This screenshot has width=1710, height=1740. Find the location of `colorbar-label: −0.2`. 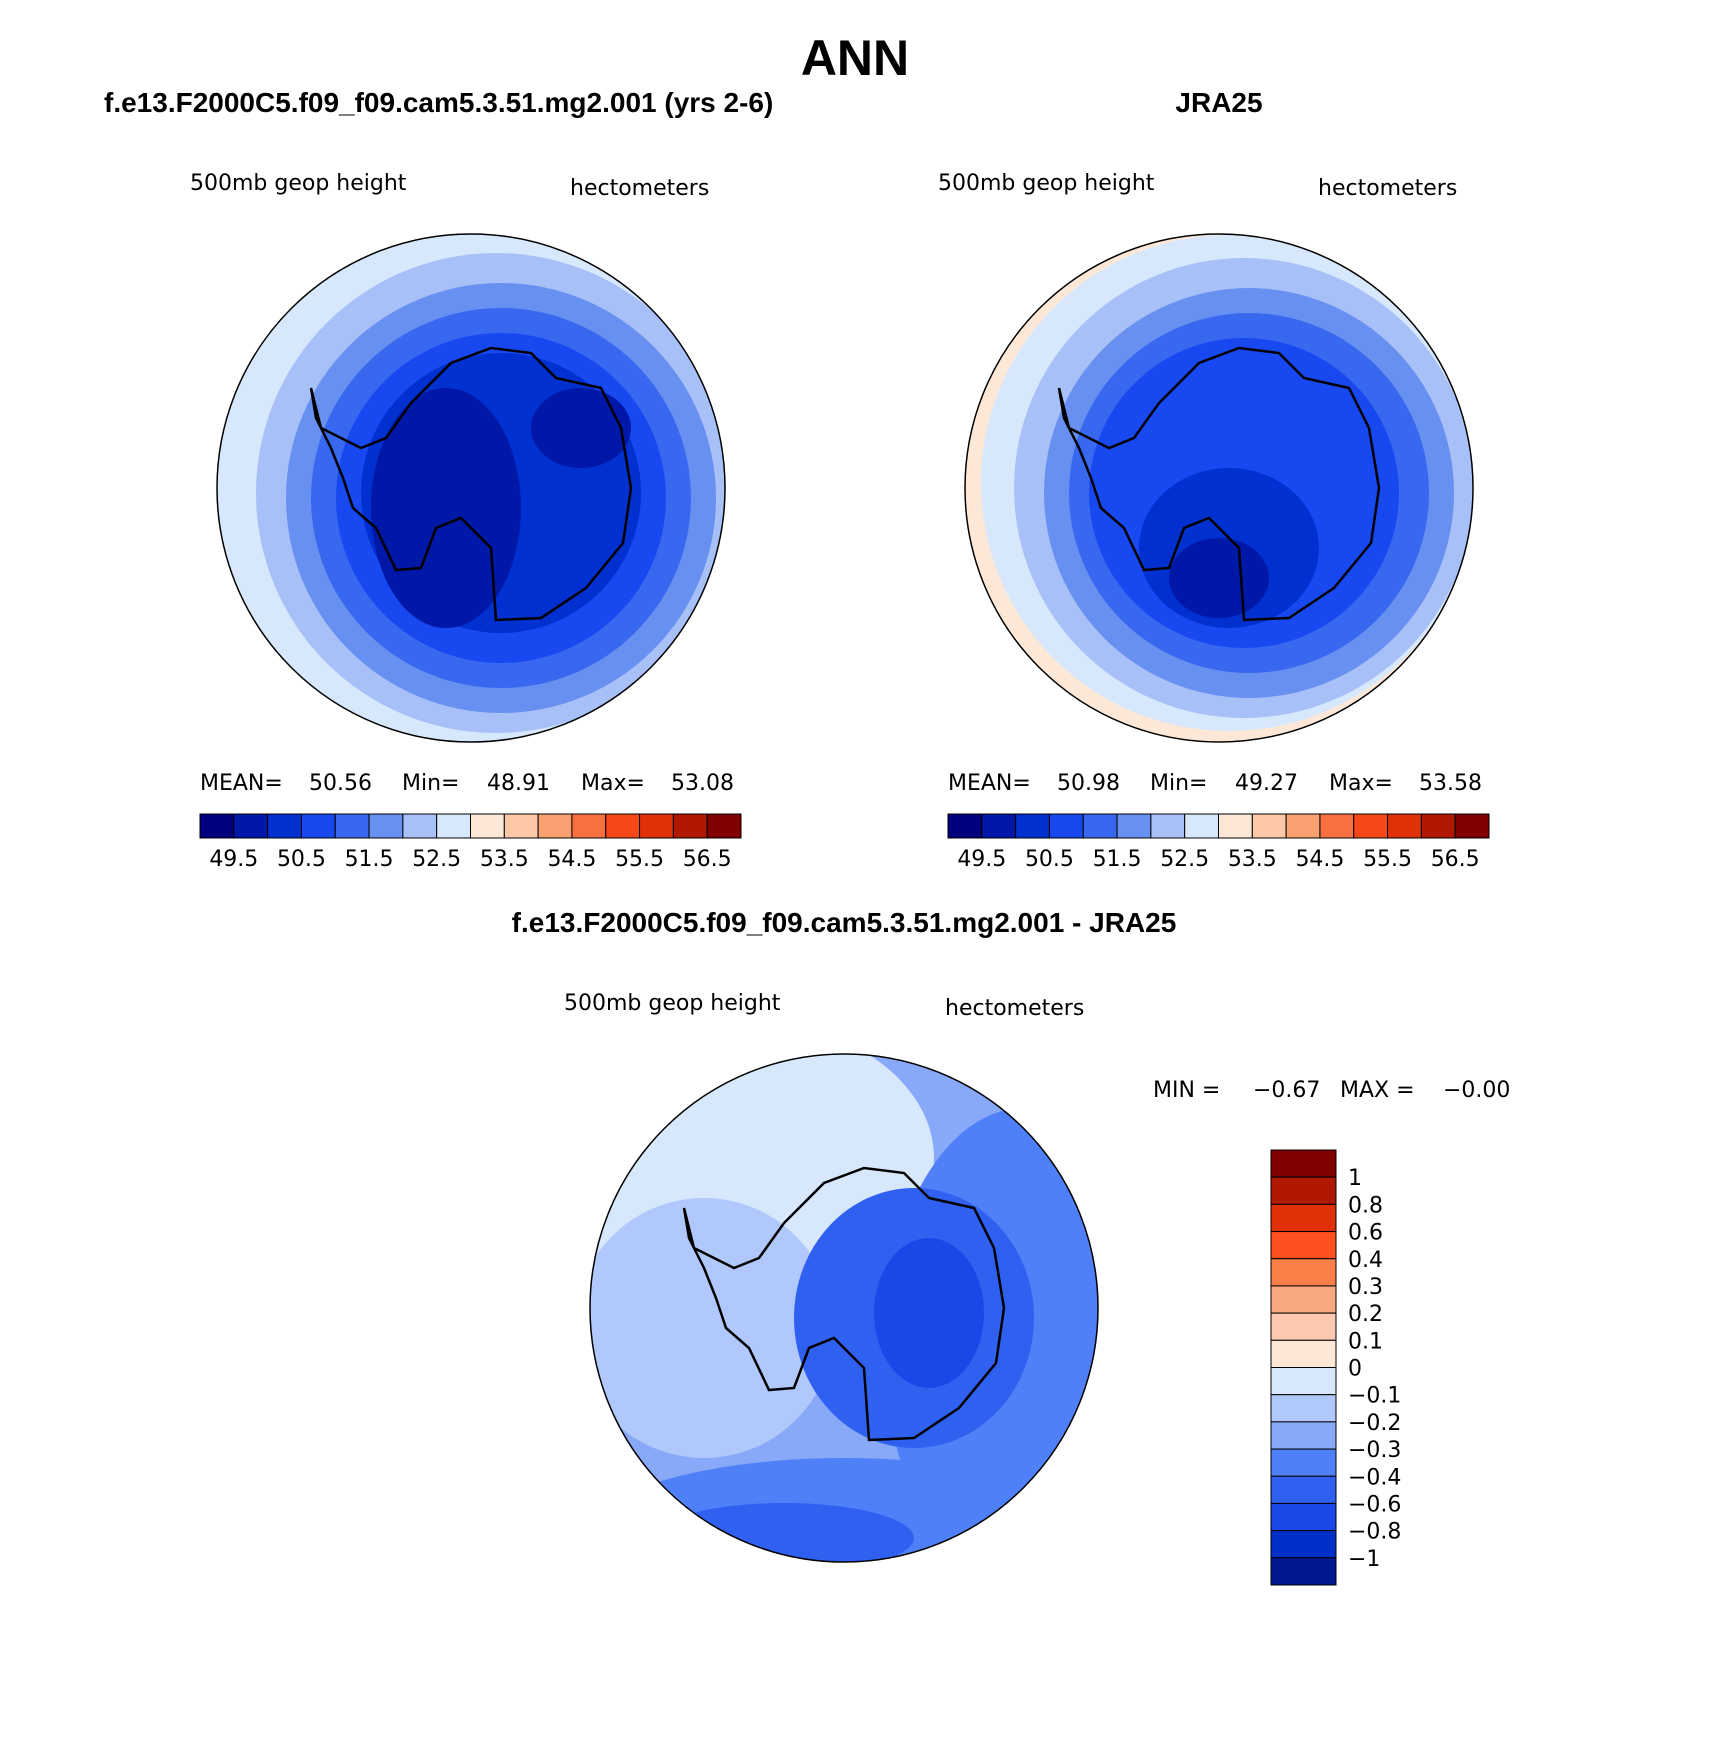

colorbar-label: −0.2 is located at coordinates (1374, 1423).